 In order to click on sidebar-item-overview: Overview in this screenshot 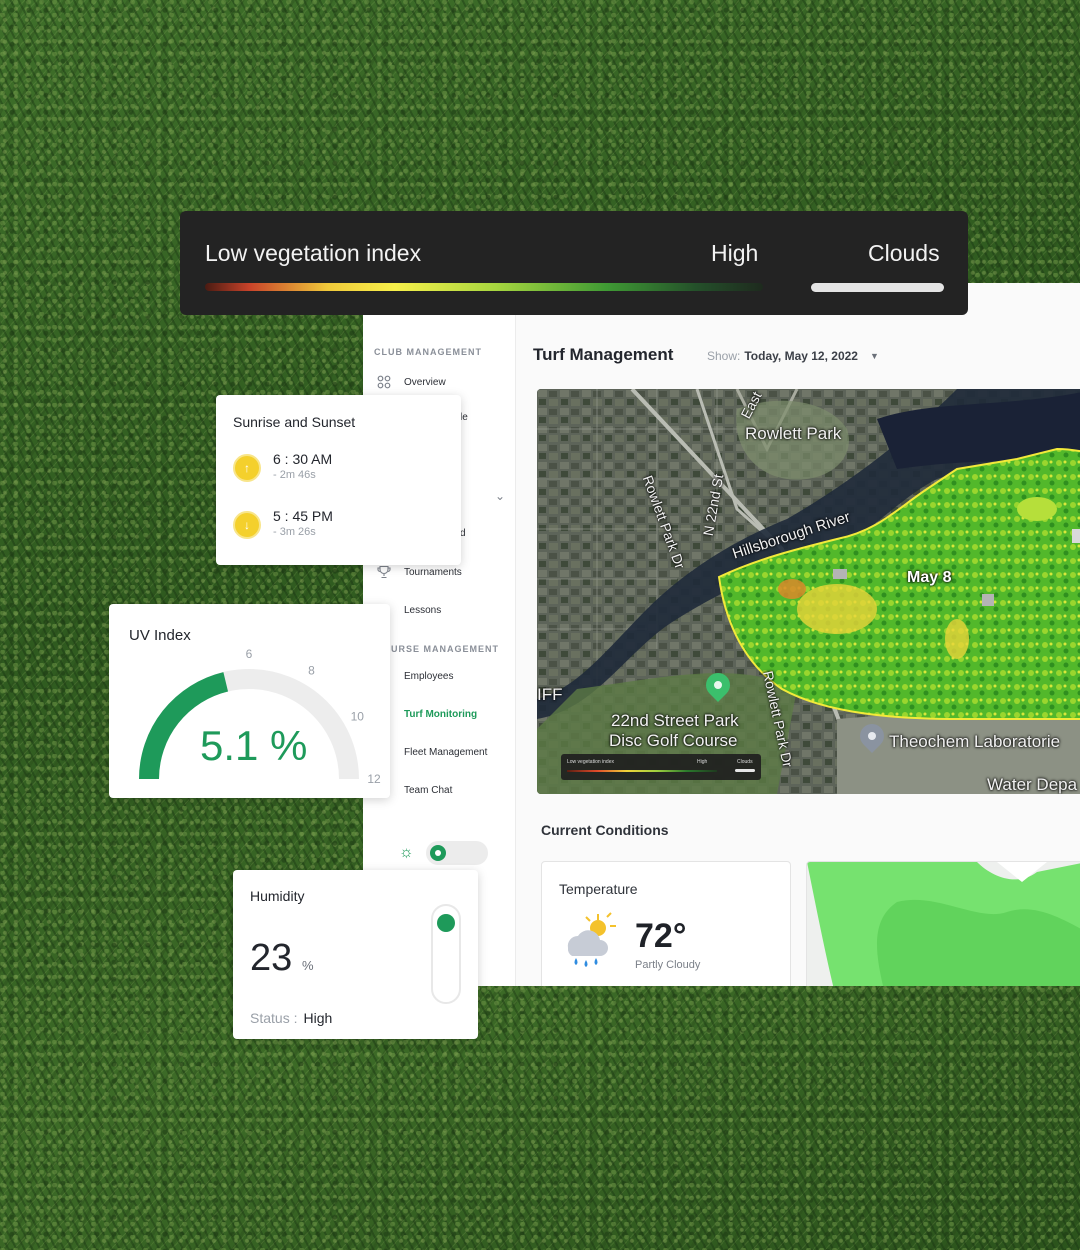, I will do `click(411, 382)`.